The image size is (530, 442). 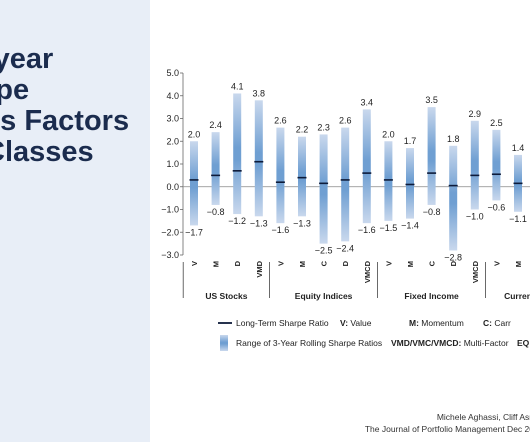 I want to click on low-value-label: −2.5, so click(x=324, y=251).